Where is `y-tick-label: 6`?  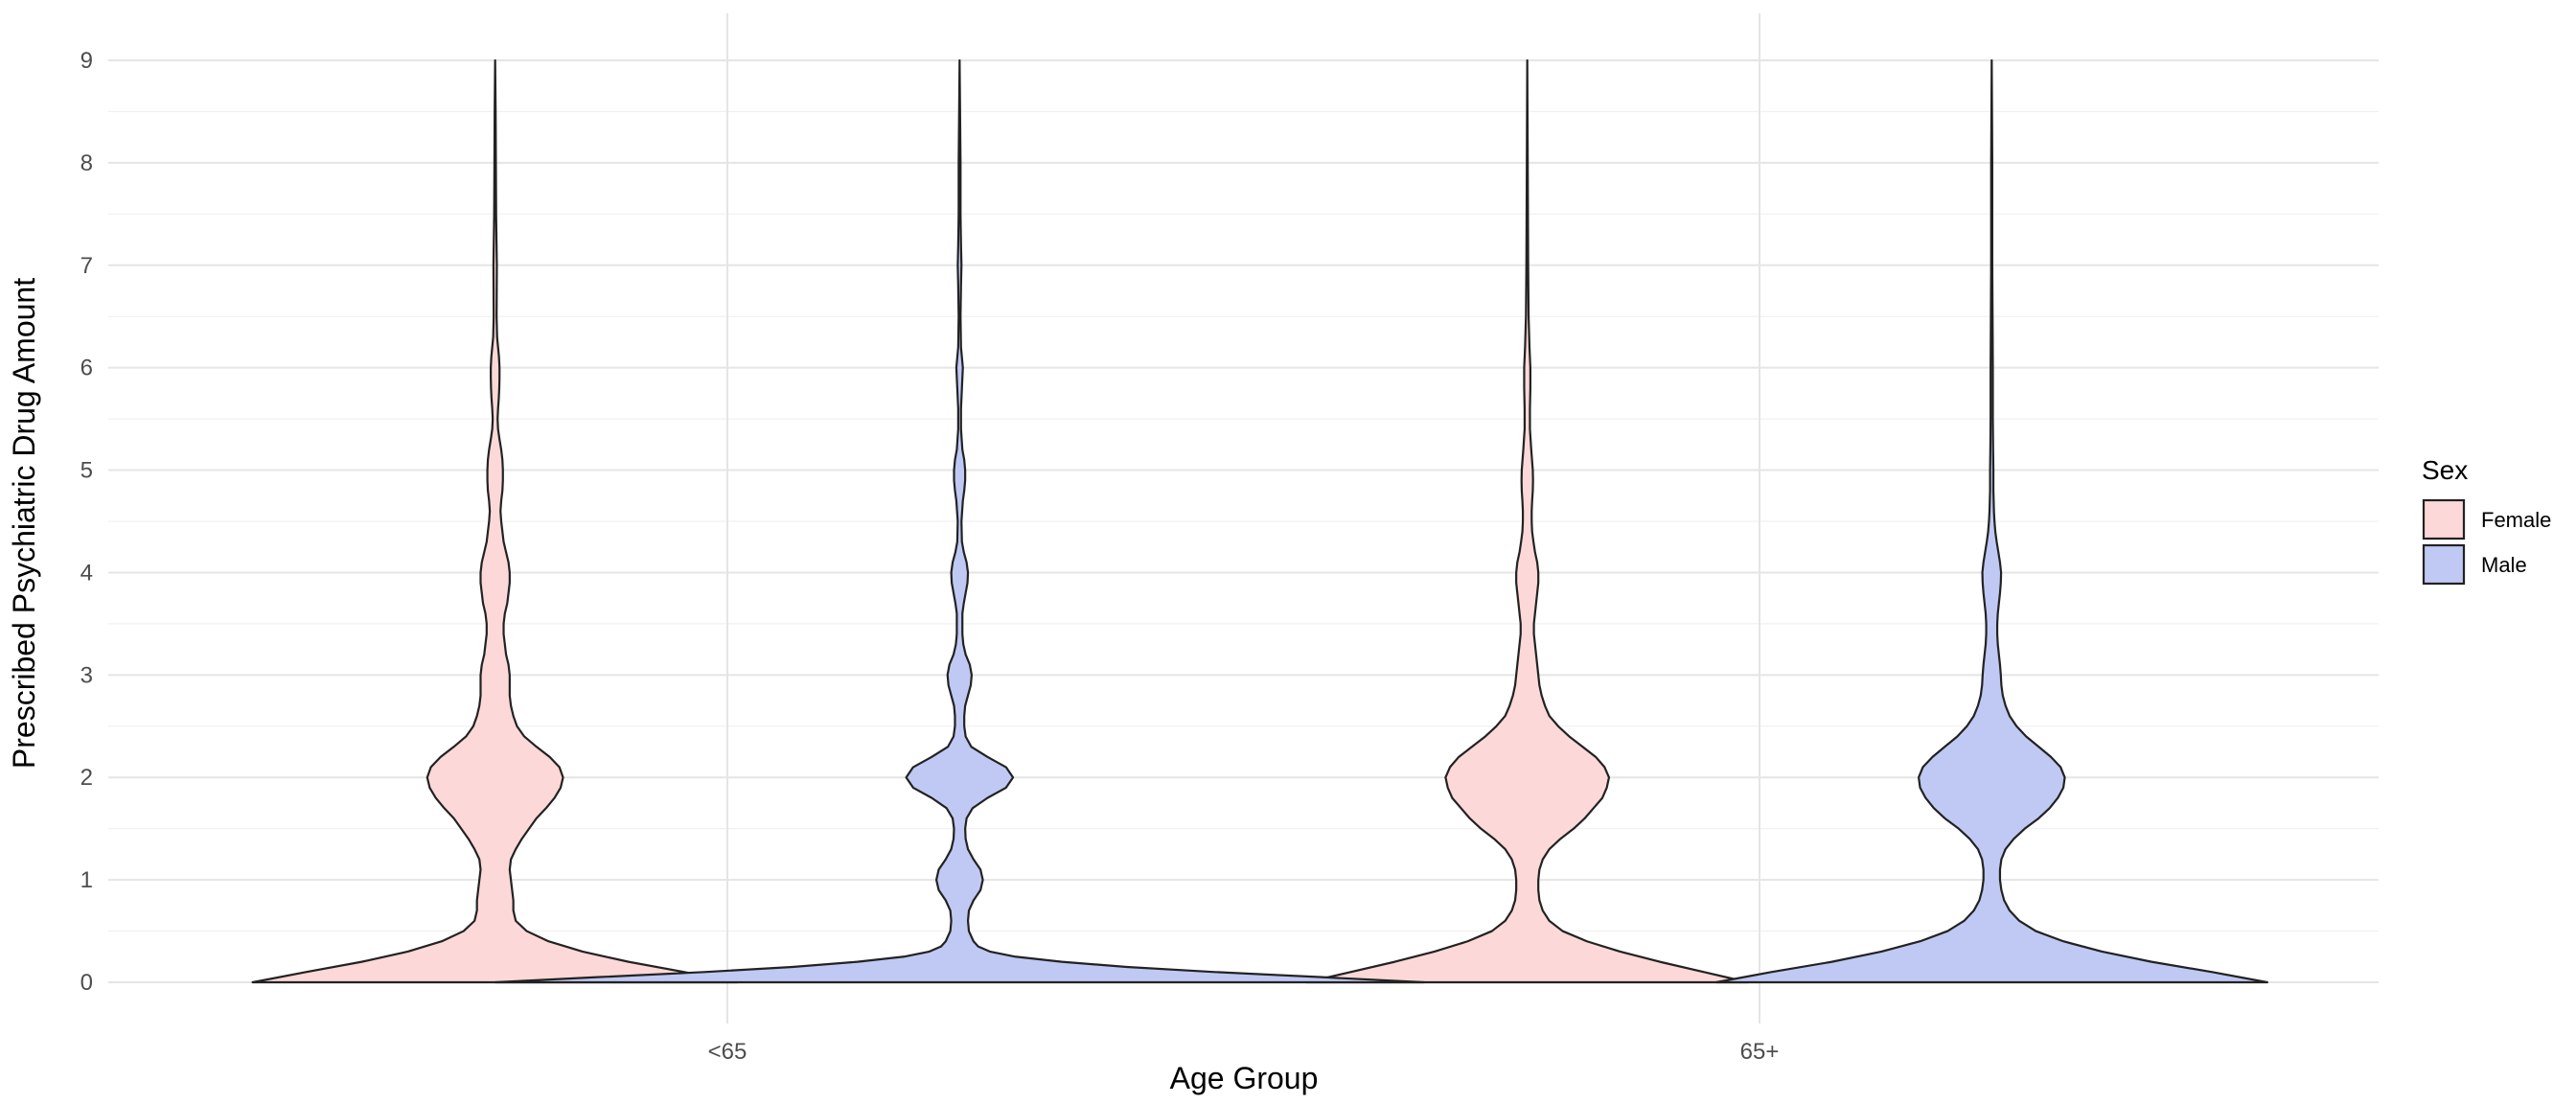
y-tick-label: 6 is located at coordinates (86, 368).